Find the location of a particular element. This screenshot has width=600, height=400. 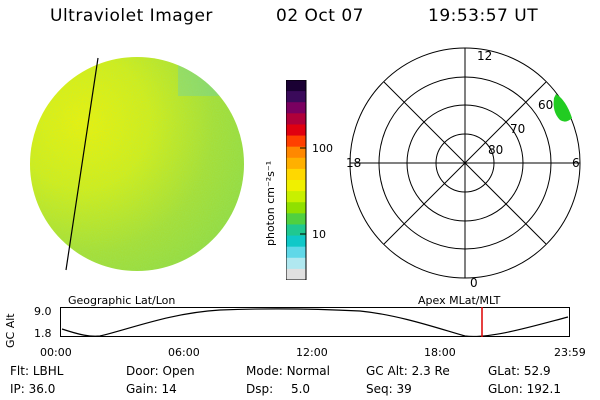

glat-label: GLat: is located at coordinates (504, 371).